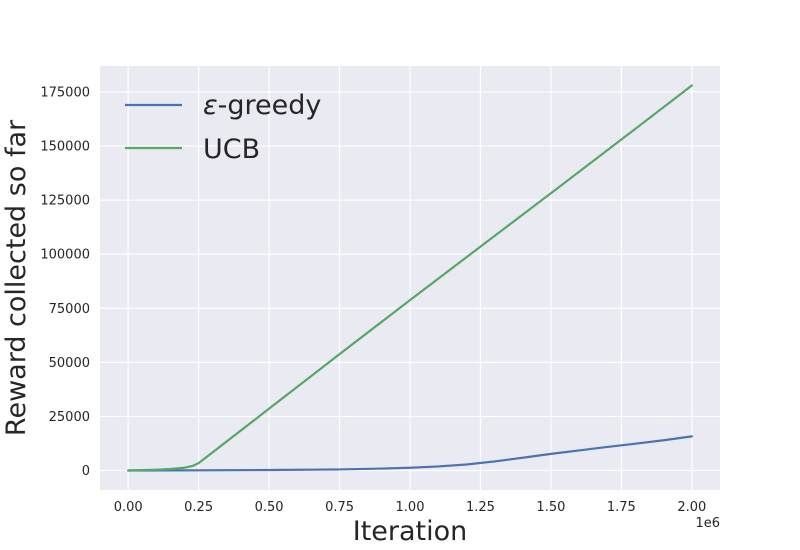 The image size is (800, 550). What do you see at coordinates (65, 255) in the screenshot?
I see `y-tick-label: 100000` at bounding box center [65, 255].